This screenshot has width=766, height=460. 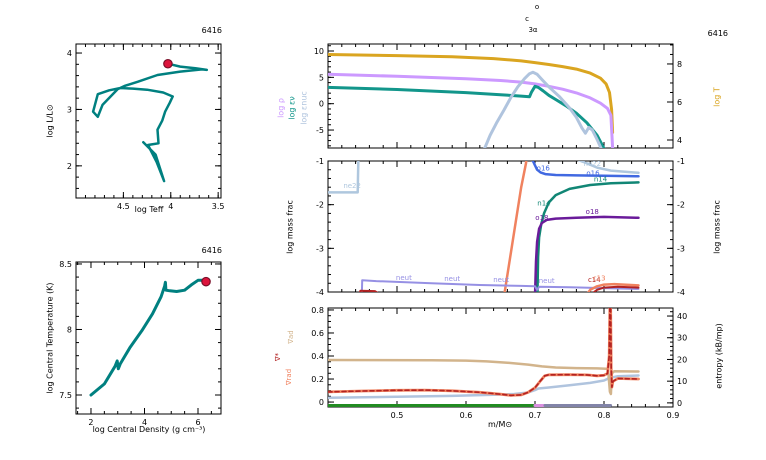 I want to click on hr-model-number: 6416, so click(x=211, y=30).